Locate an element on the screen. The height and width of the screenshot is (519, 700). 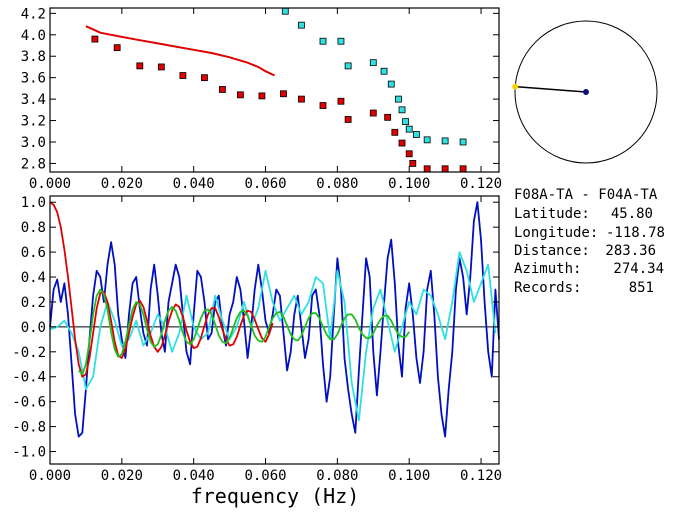
y-tick-label: -1.0 is located at coordinates (29, 453).